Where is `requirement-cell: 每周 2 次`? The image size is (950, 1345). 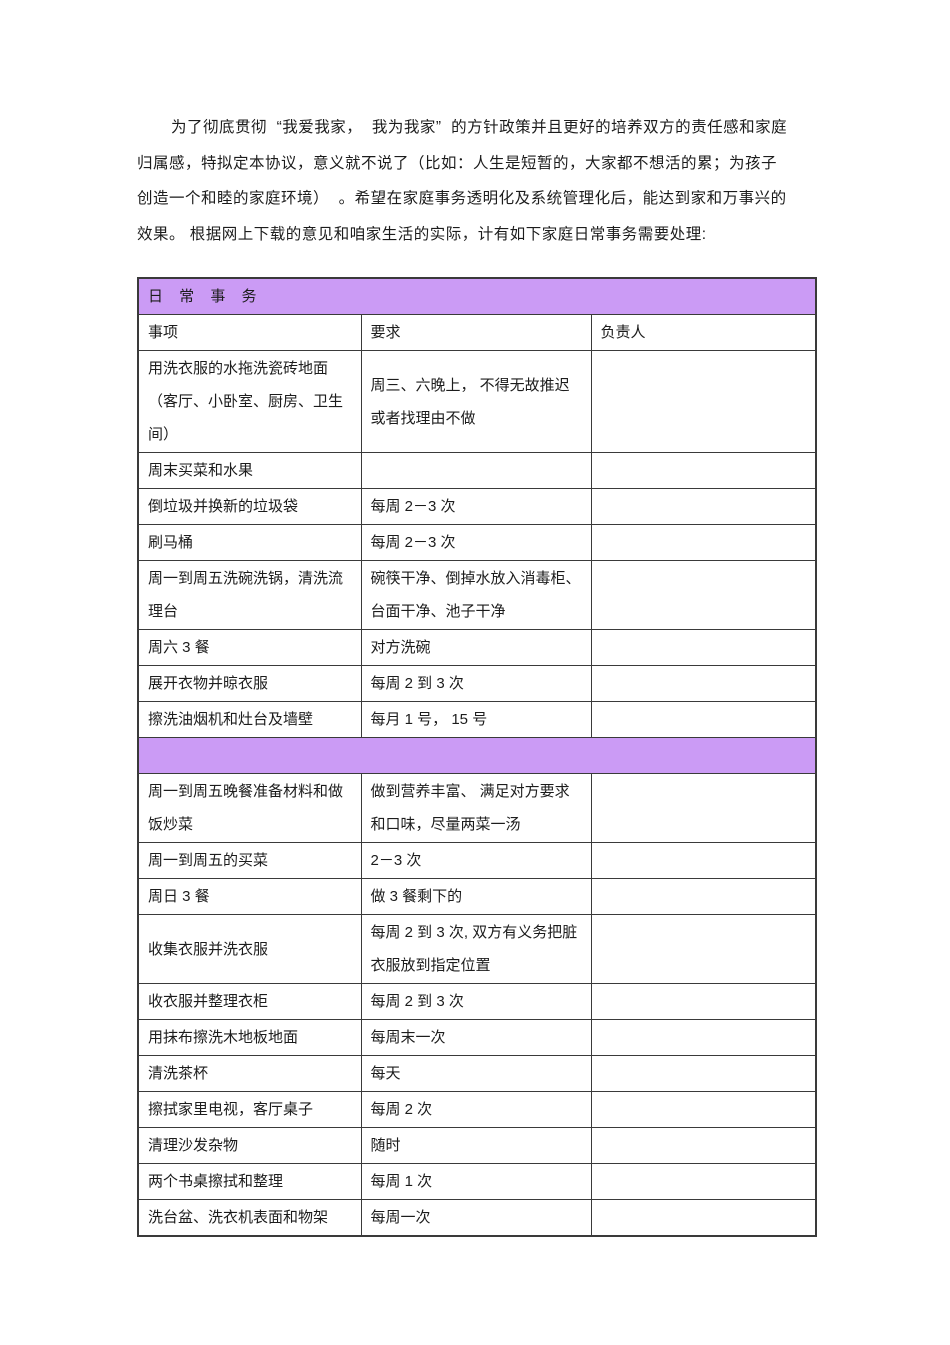
requirement-cell: 每周 2 次 is located at coordinates (476, 1109).